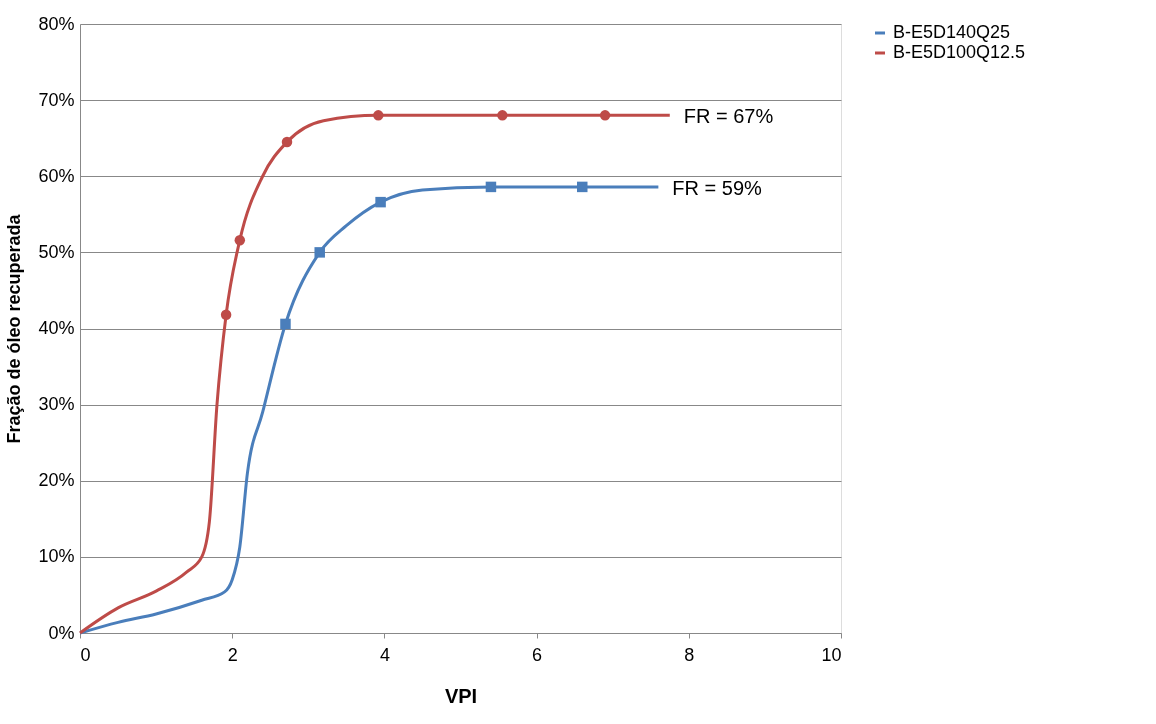 The height and width of the screenshot is (724, 1156). Describe the element at coordinates (56, 23) in the screenshot. I see `y-tick-label: 80%` at that location.